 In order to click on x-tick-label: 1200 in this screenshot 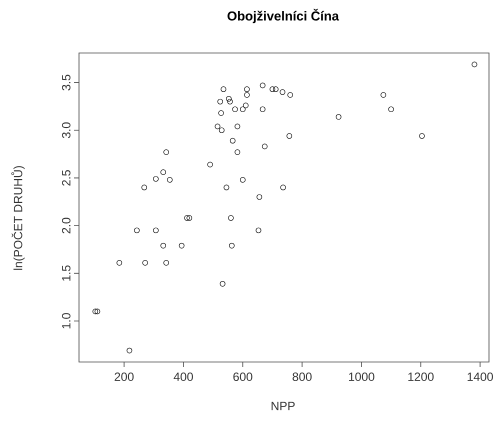, I will do `click(421, 377)`.